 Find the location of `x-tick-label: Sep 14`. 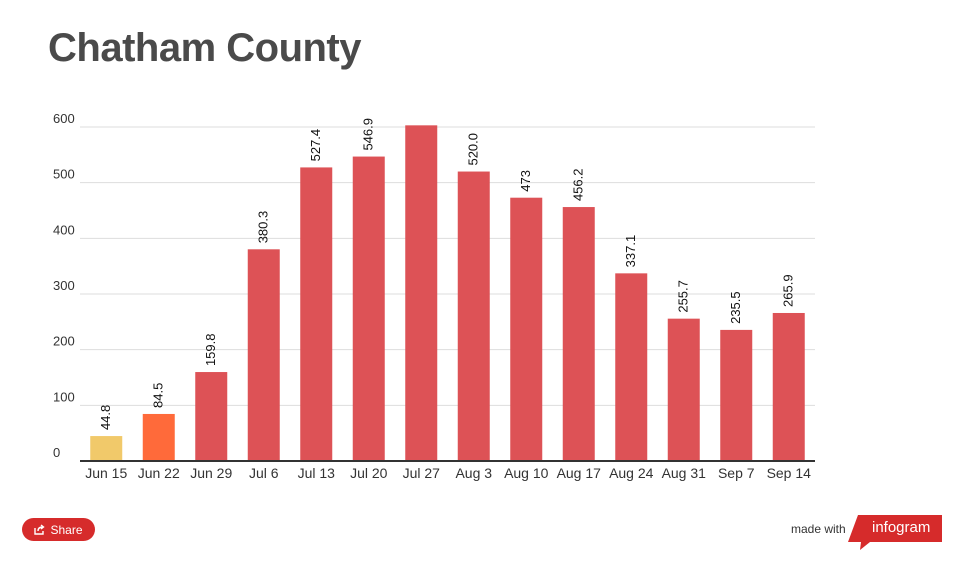

x-tick-label: Sep 14 is located at coordinates (789, 473).